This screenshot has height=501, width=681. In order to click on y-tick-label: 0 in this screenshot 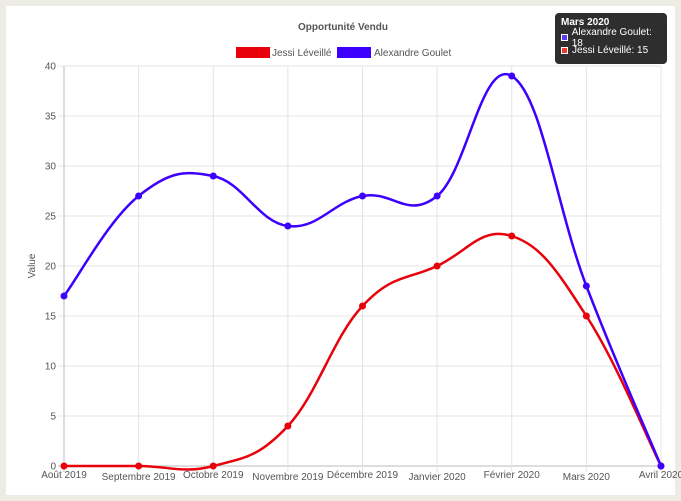, I will do `click(53, 467)`.